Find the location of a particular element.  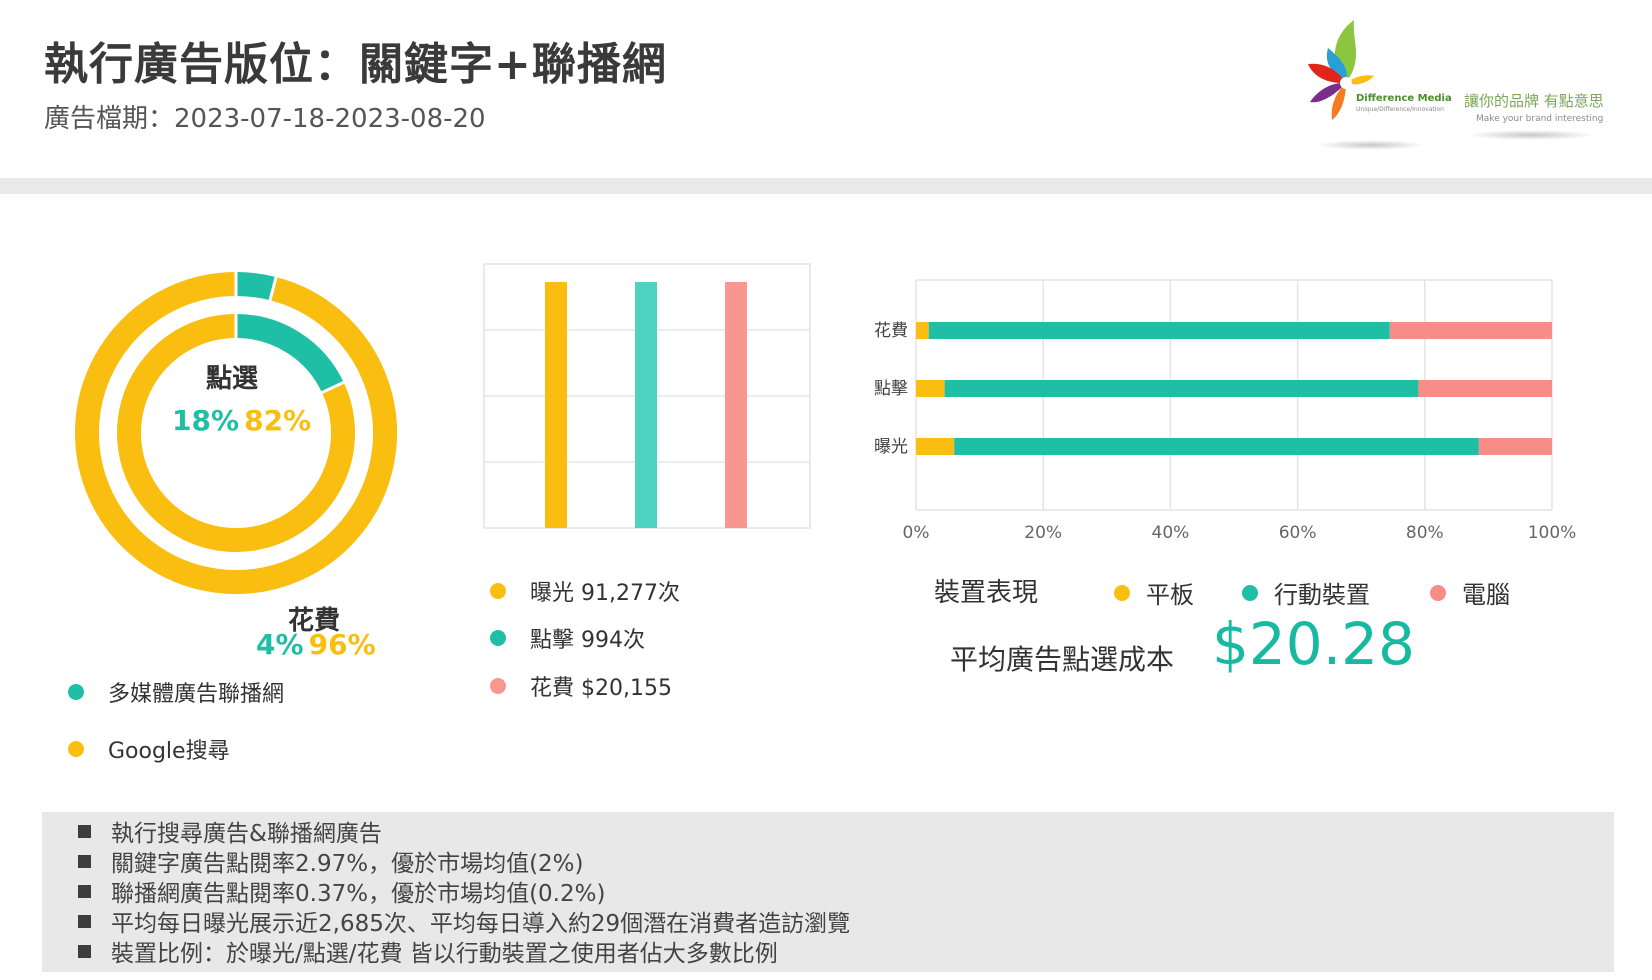

donut-legend-label-network: 多媒體廣告聯播網 is located at coordinates (196, 694).